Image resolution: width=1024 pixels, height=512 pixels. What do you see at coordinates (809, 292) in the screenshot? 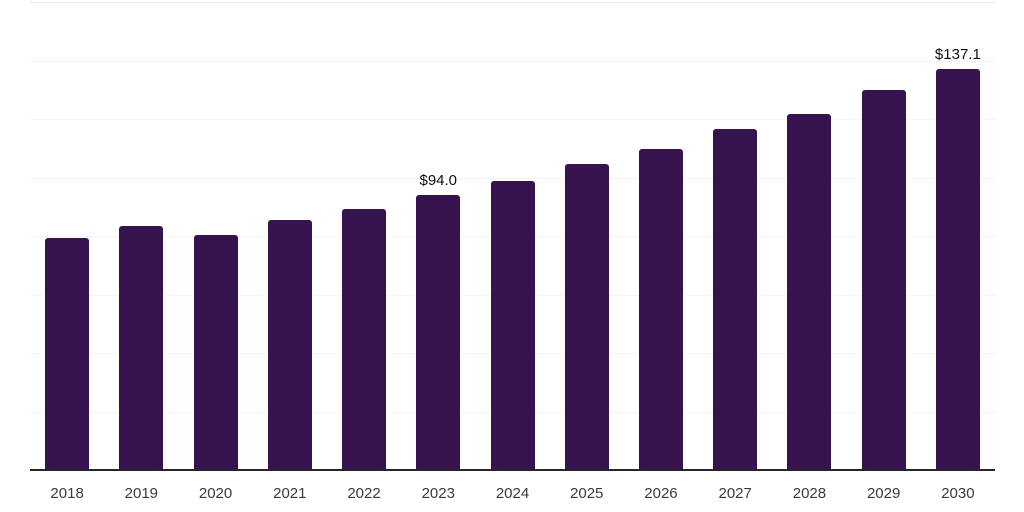
I see `bar-2028` at bounding box center [809, 292].